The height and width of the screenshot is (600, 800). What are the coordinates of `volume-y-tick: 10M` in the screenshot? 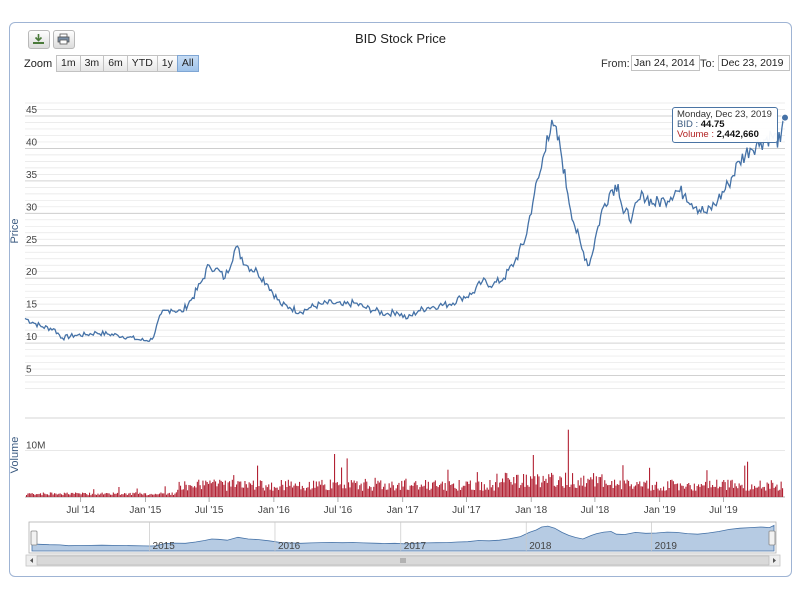 It's located at (35, 446).